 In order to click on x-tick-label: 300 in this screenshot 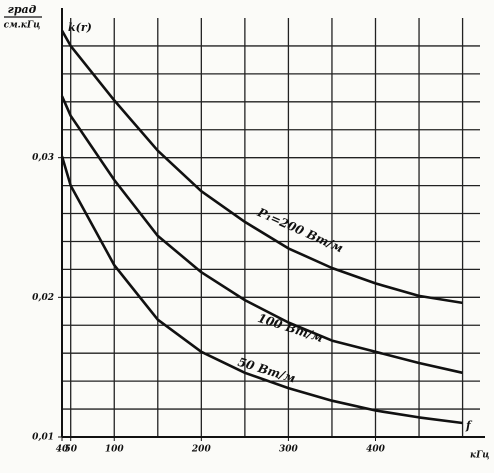, I will do `click(289, 450)`.